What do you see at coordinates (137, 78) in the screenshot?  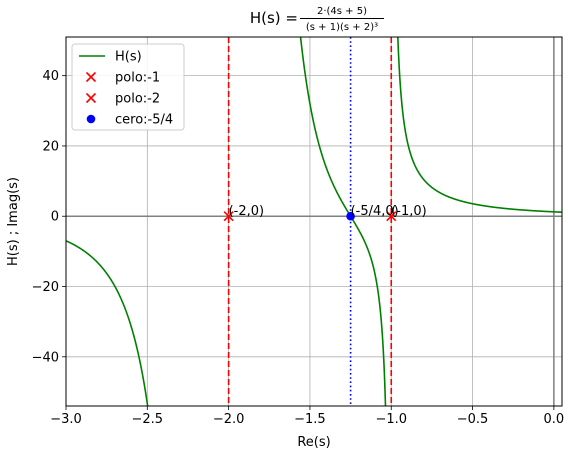 I see `legend-label: polo:-1` at bounding box center [137, 78].